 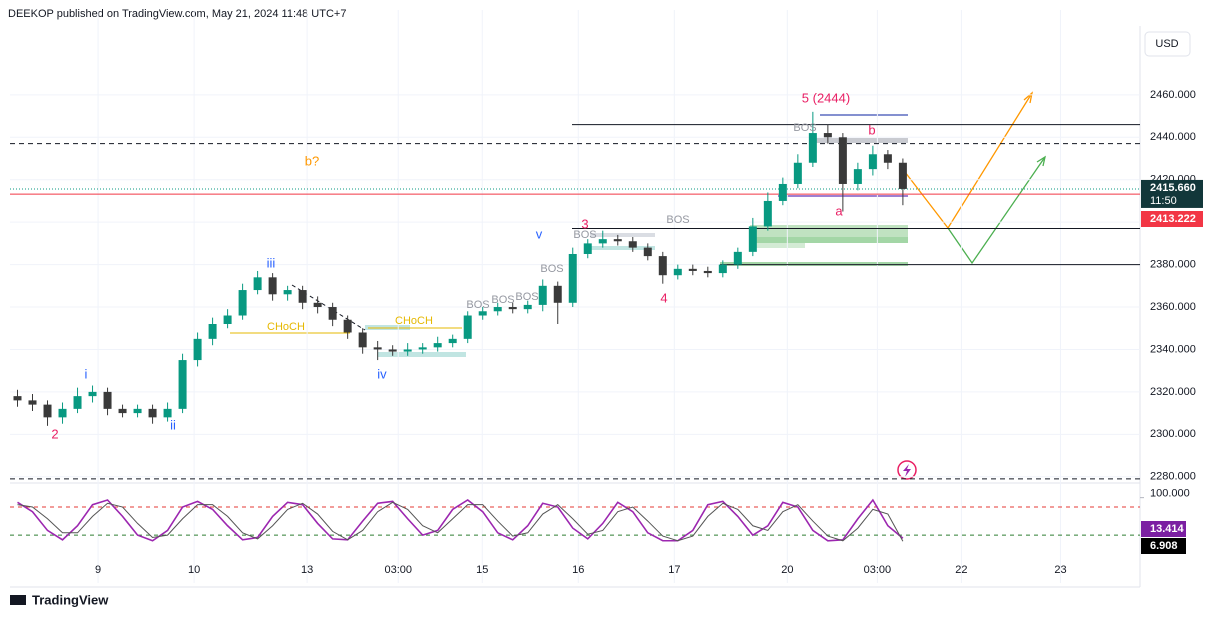 What do you see at coordinates (578, 570) in the screenshot?
I see `x-tick-label: 16` at bounding box center [578, 570].